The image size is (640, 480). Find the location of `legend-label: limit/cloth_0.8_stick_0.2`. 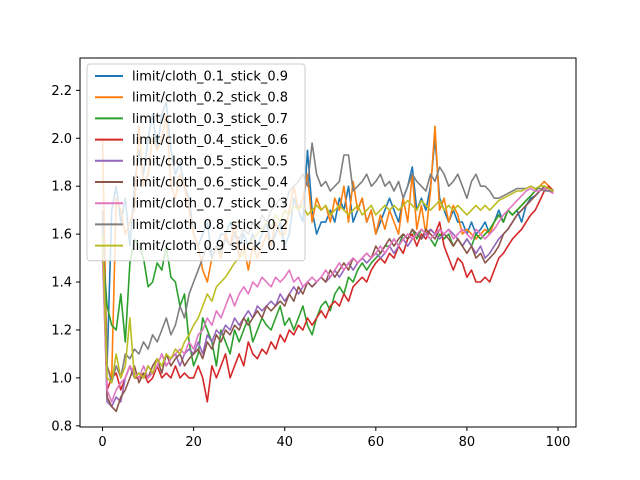

legend-label: limit/cloth_0.8_stick_0.2 is located at coordinates (210, 225).